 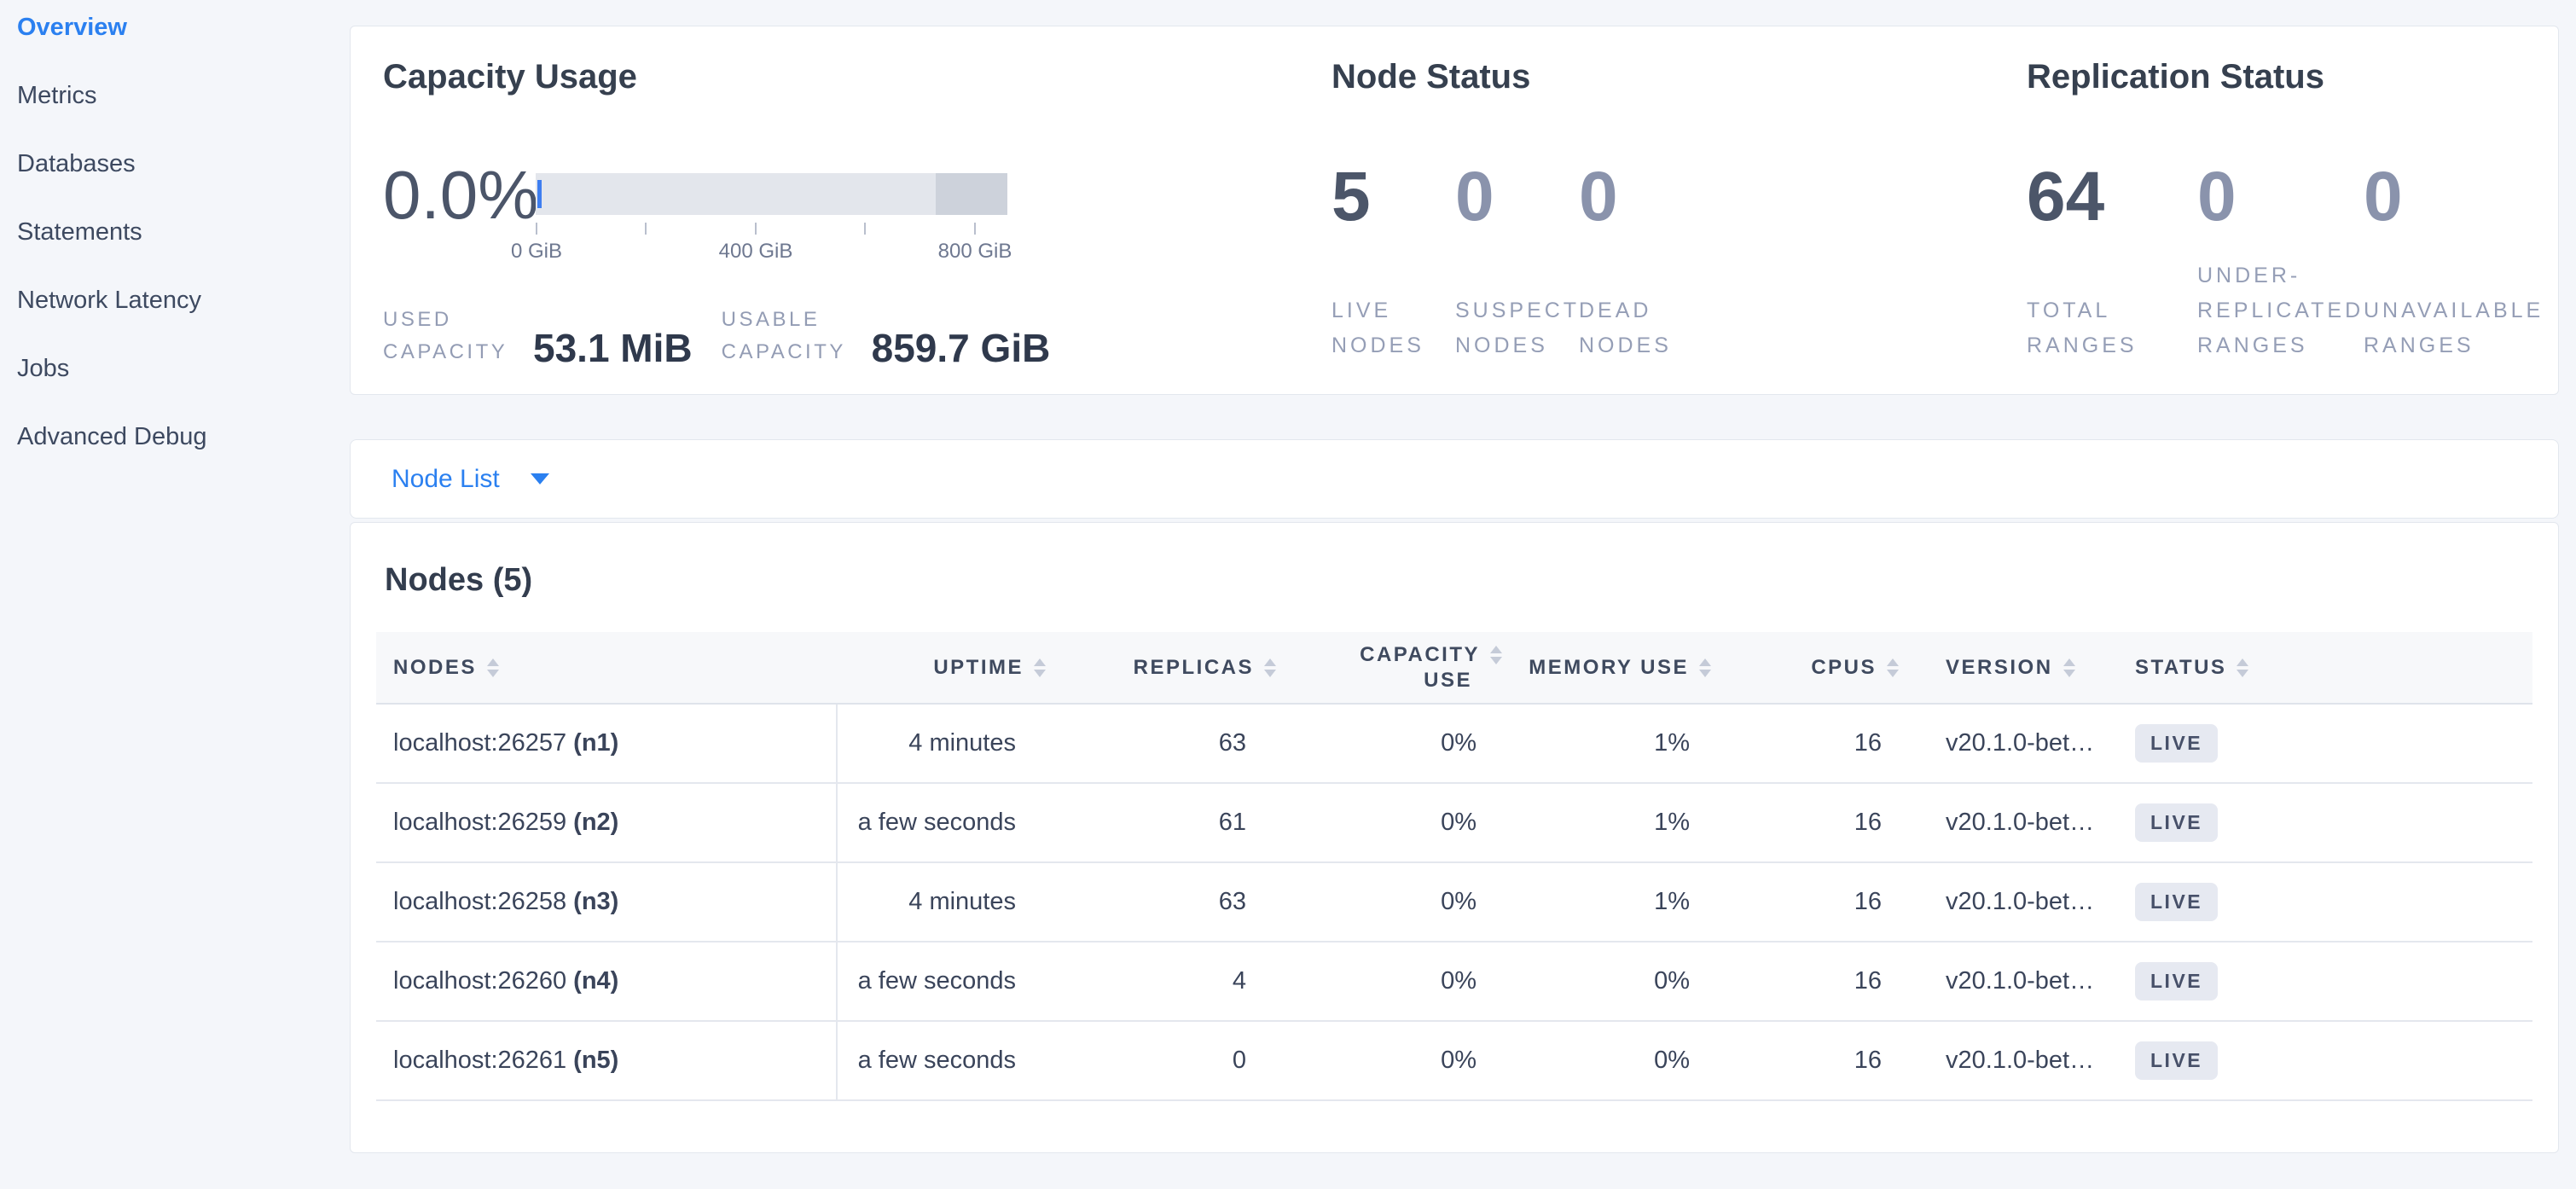 I want to click on metric-label: UNAVAILABLE RANGES, so click(x=2454, y=328).